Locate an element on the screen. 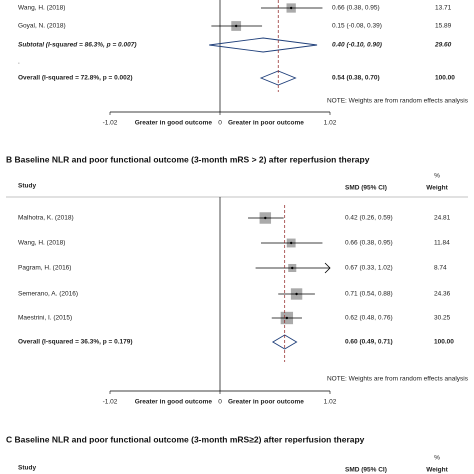 The width and height of the screenshot is (474, 474). estimate-label: 0.15 (-0.08, 0.39) is located at coordinates (357, 26).